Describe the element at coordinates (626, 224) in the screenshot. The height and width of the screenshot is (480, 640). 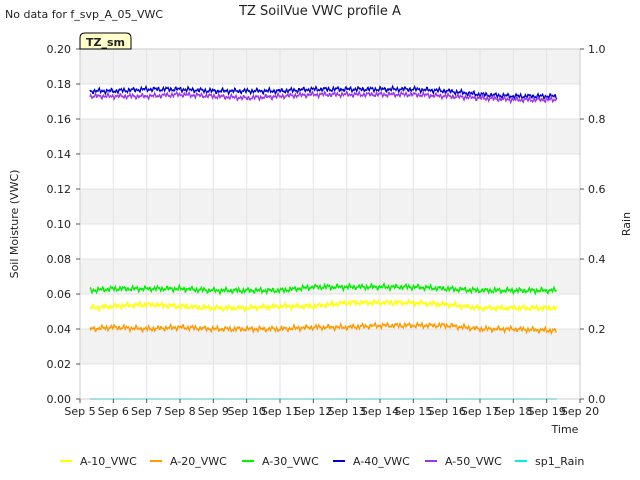
I see `y2-axis-label: Rain` at that location.